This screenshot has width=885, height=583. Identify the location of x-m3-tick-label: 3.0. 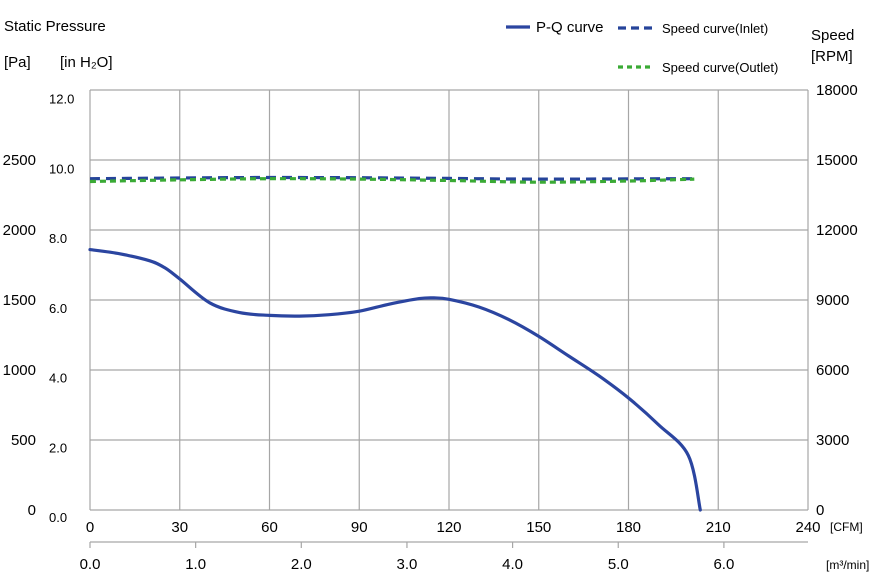
(407, 564).